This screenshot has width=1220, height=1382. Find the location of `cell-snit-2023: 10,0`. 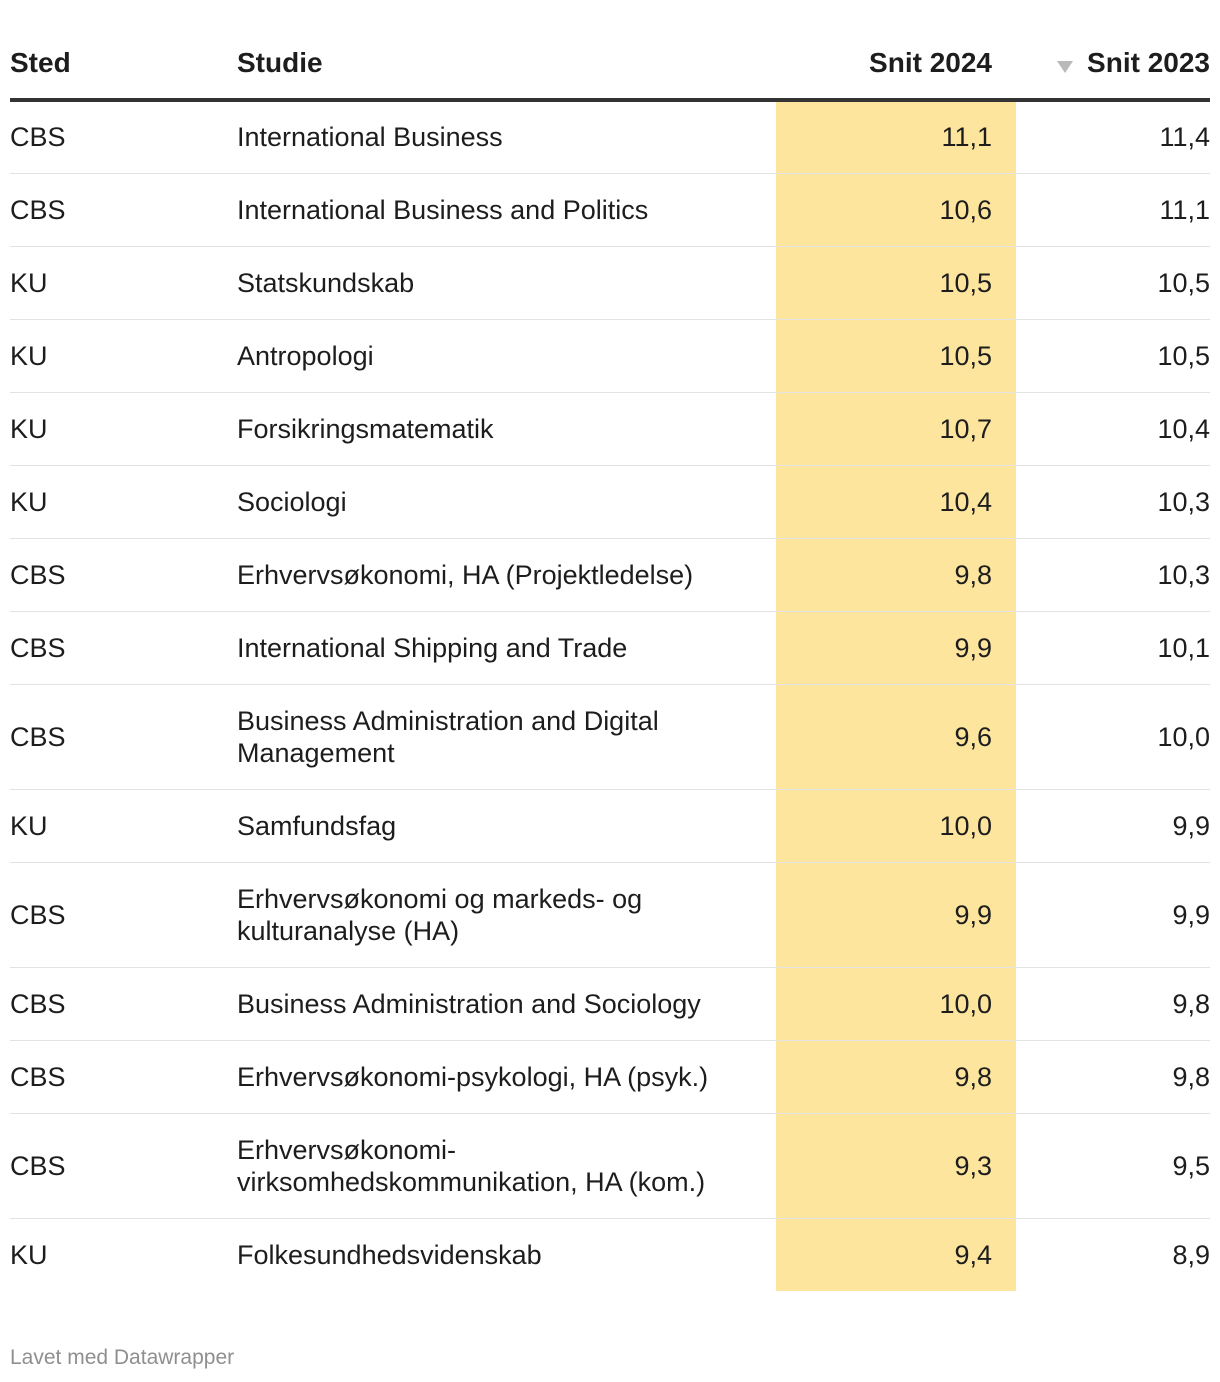

cell-snit-2023: 10,0 is located at coordinates (1113, 737).